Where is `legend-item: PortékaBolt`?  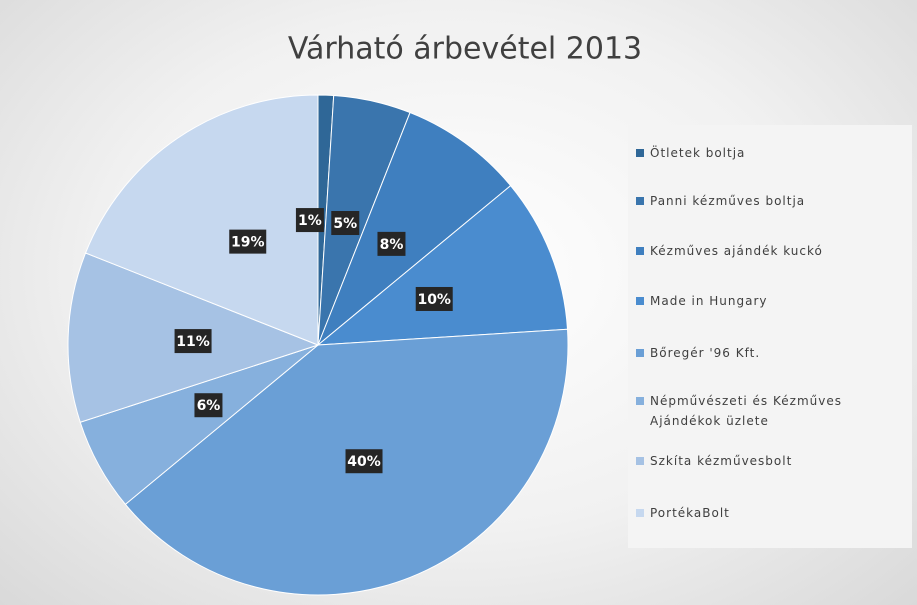
legend-item: PortékaBolt is located at coordinates (773, 513).